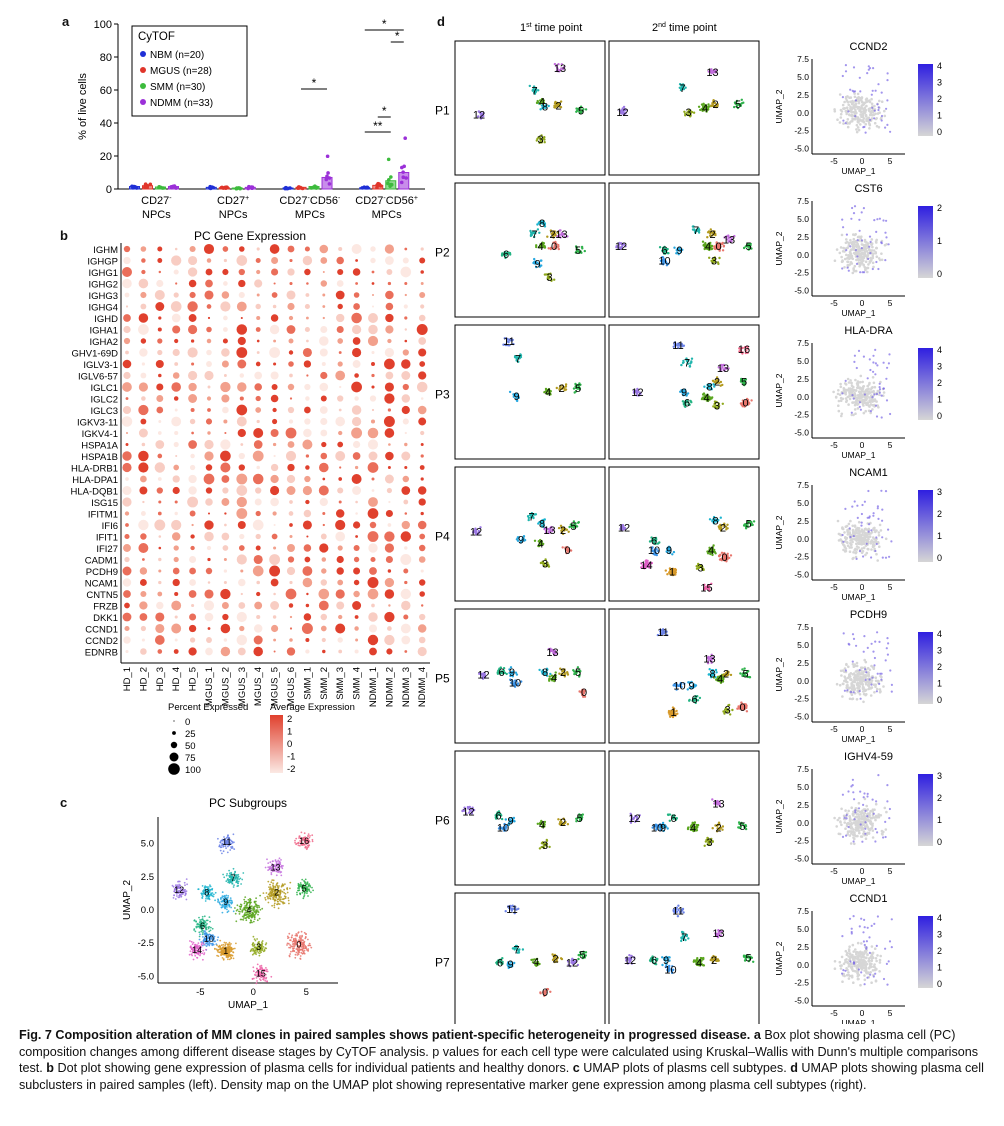 This screenshot has height=1126, width=1004. I want to click on gene-label: HSPA1B, so click(99, 457).